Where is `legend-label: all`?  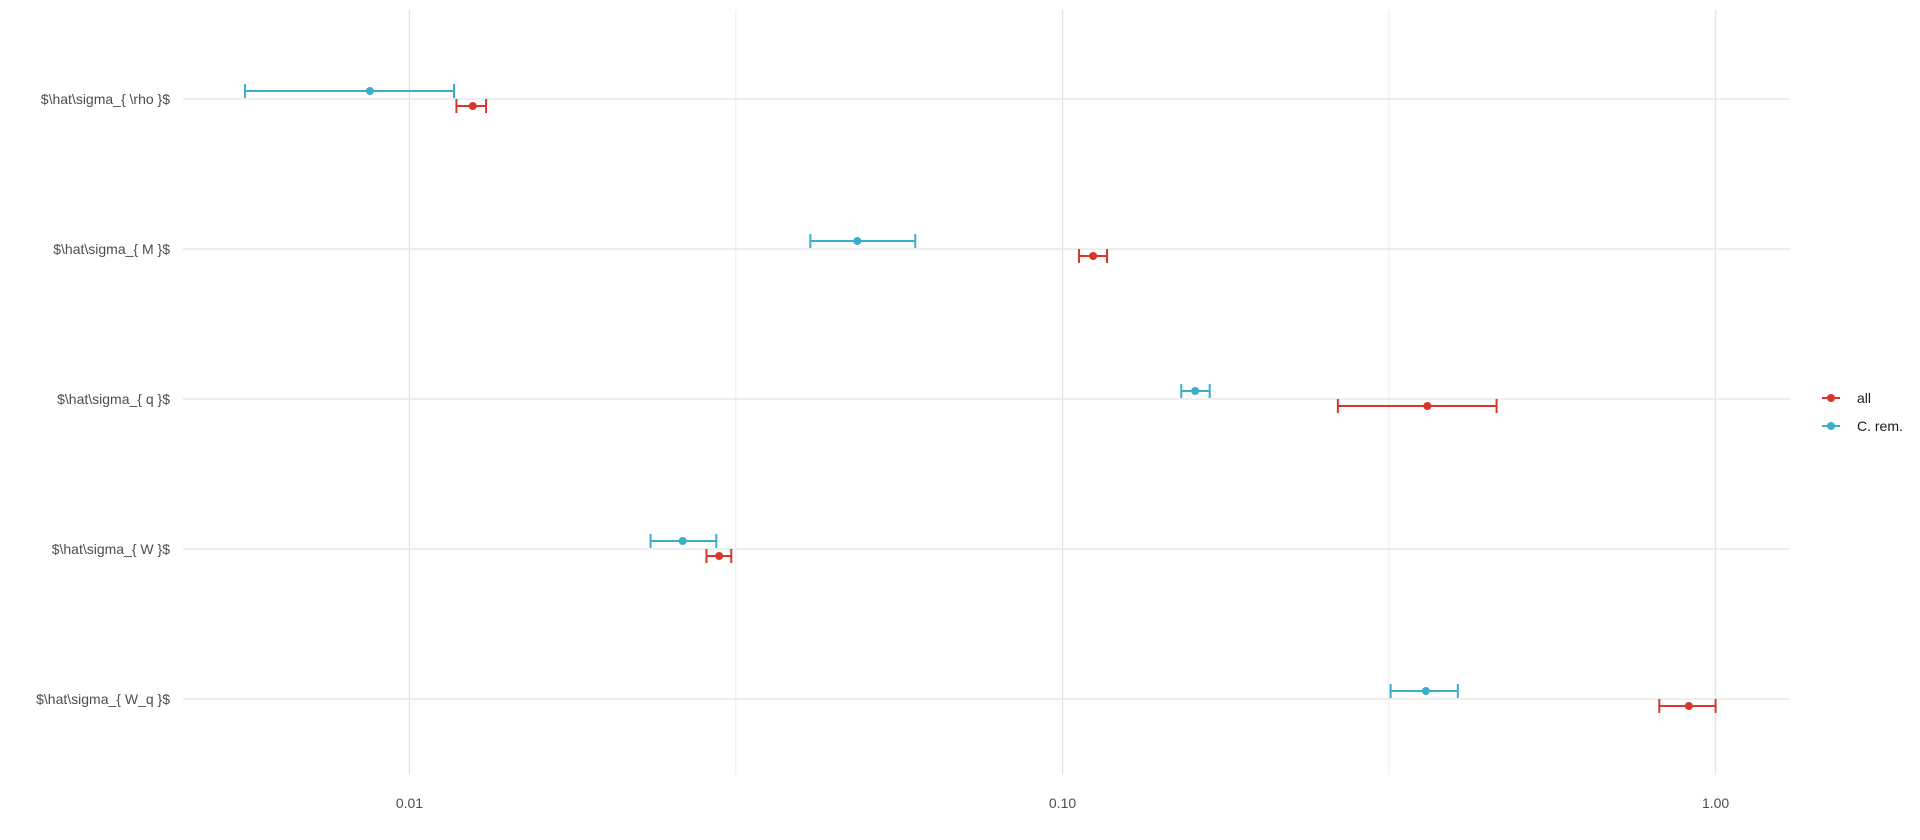
legend-label: all is located at coordinates (1864, 398).